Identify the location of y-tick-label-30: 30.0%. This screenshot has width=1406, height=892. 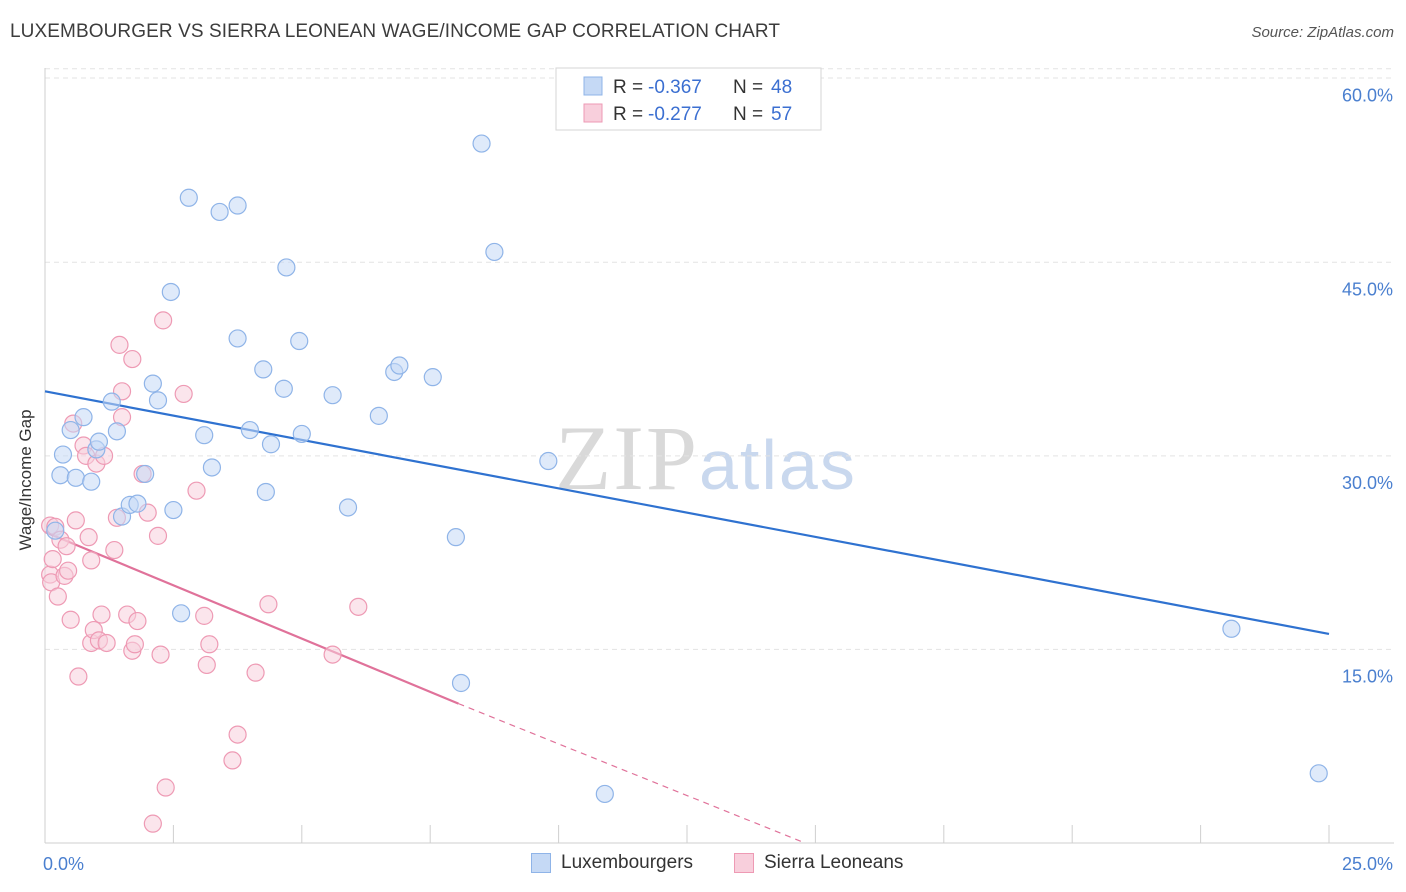
(1367, 483).